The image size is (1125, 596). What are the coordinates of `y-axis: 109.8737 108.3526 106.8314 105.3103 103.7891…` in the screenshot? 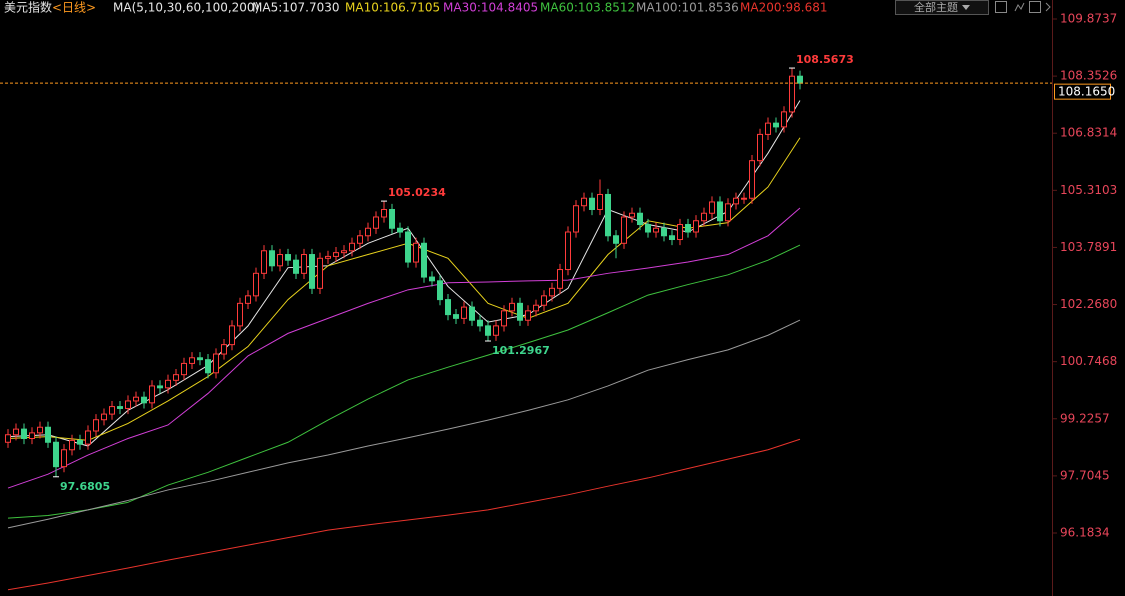 It's located at (1084, 275).